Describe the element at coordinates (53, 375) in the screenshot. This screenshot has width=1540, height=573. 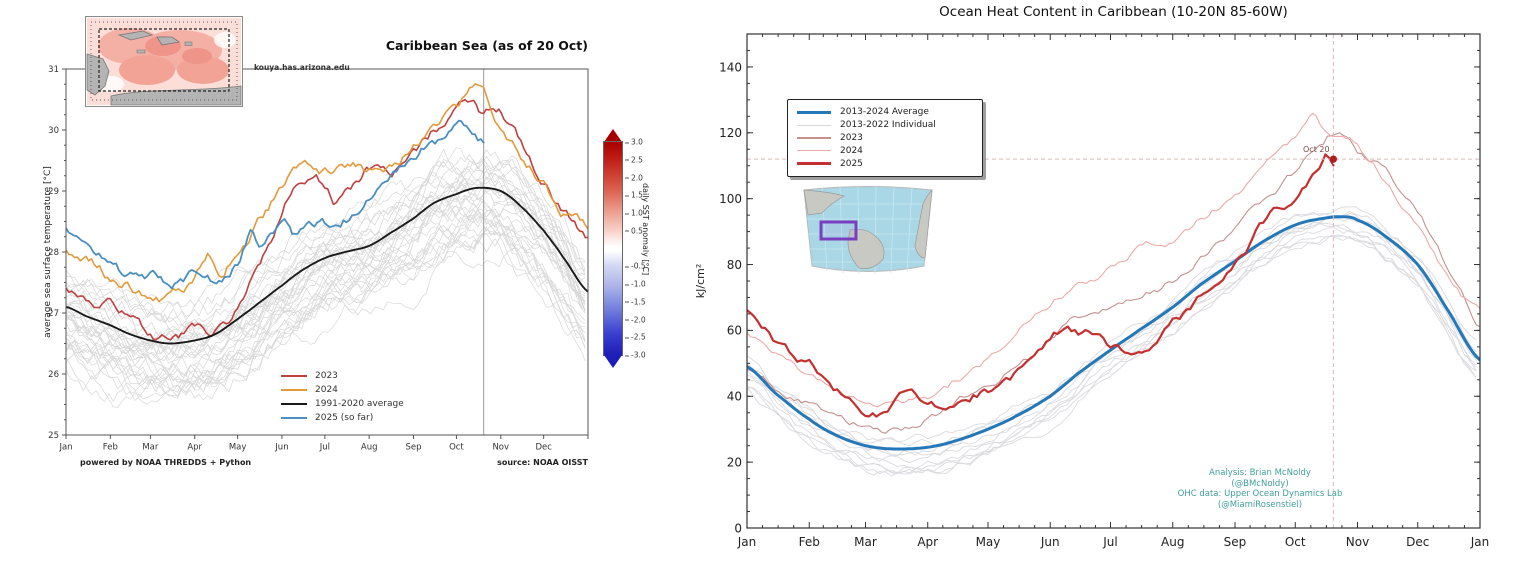
I see `svg-text: 26` at that location.